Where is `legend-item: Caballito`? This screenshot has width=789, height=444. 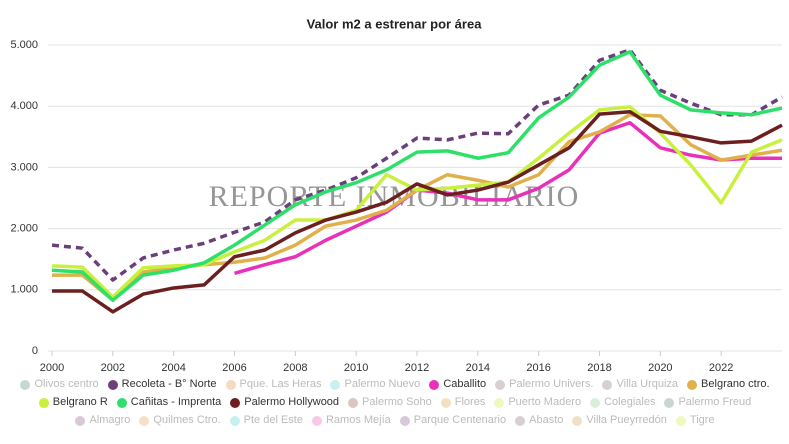
legend-item: Caballito is located at coordinates (457, 384).